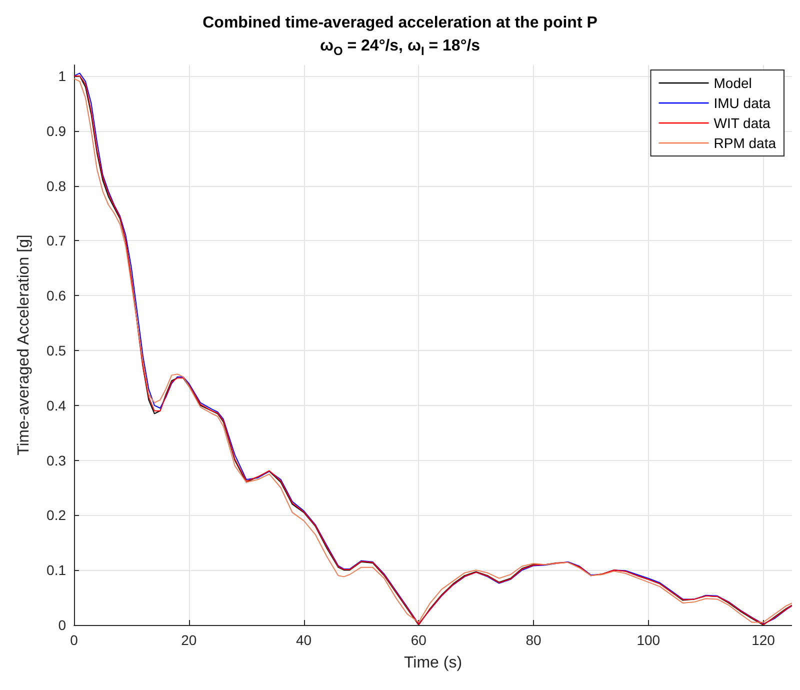 This screenshot has height=690, width=800. What do you see at coordinates (56, 405) in the screenshot?
I see `y-tick-label: 0.4` at bounding box center [56, 405].